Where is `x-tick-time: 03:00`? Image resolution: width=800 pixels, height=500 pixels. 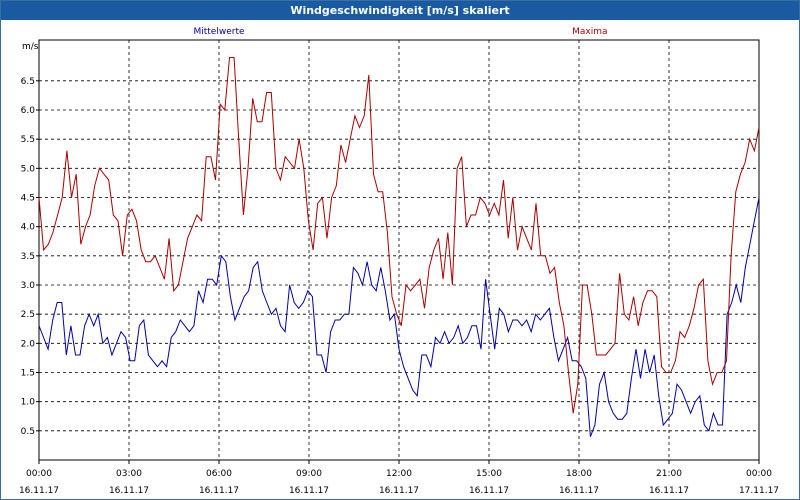
x-tick-time: 03:00 is located at coordinates (129, 474).